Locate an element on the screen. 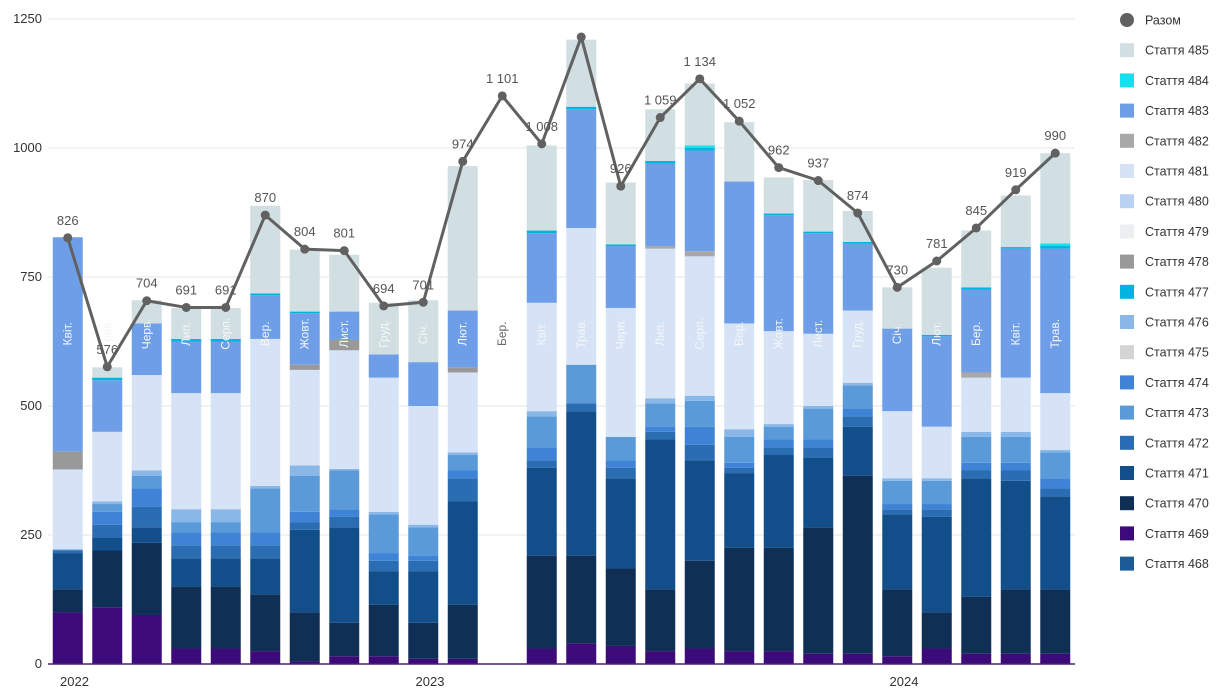  month-label: Квіт. is located at coordinates (542, 334).